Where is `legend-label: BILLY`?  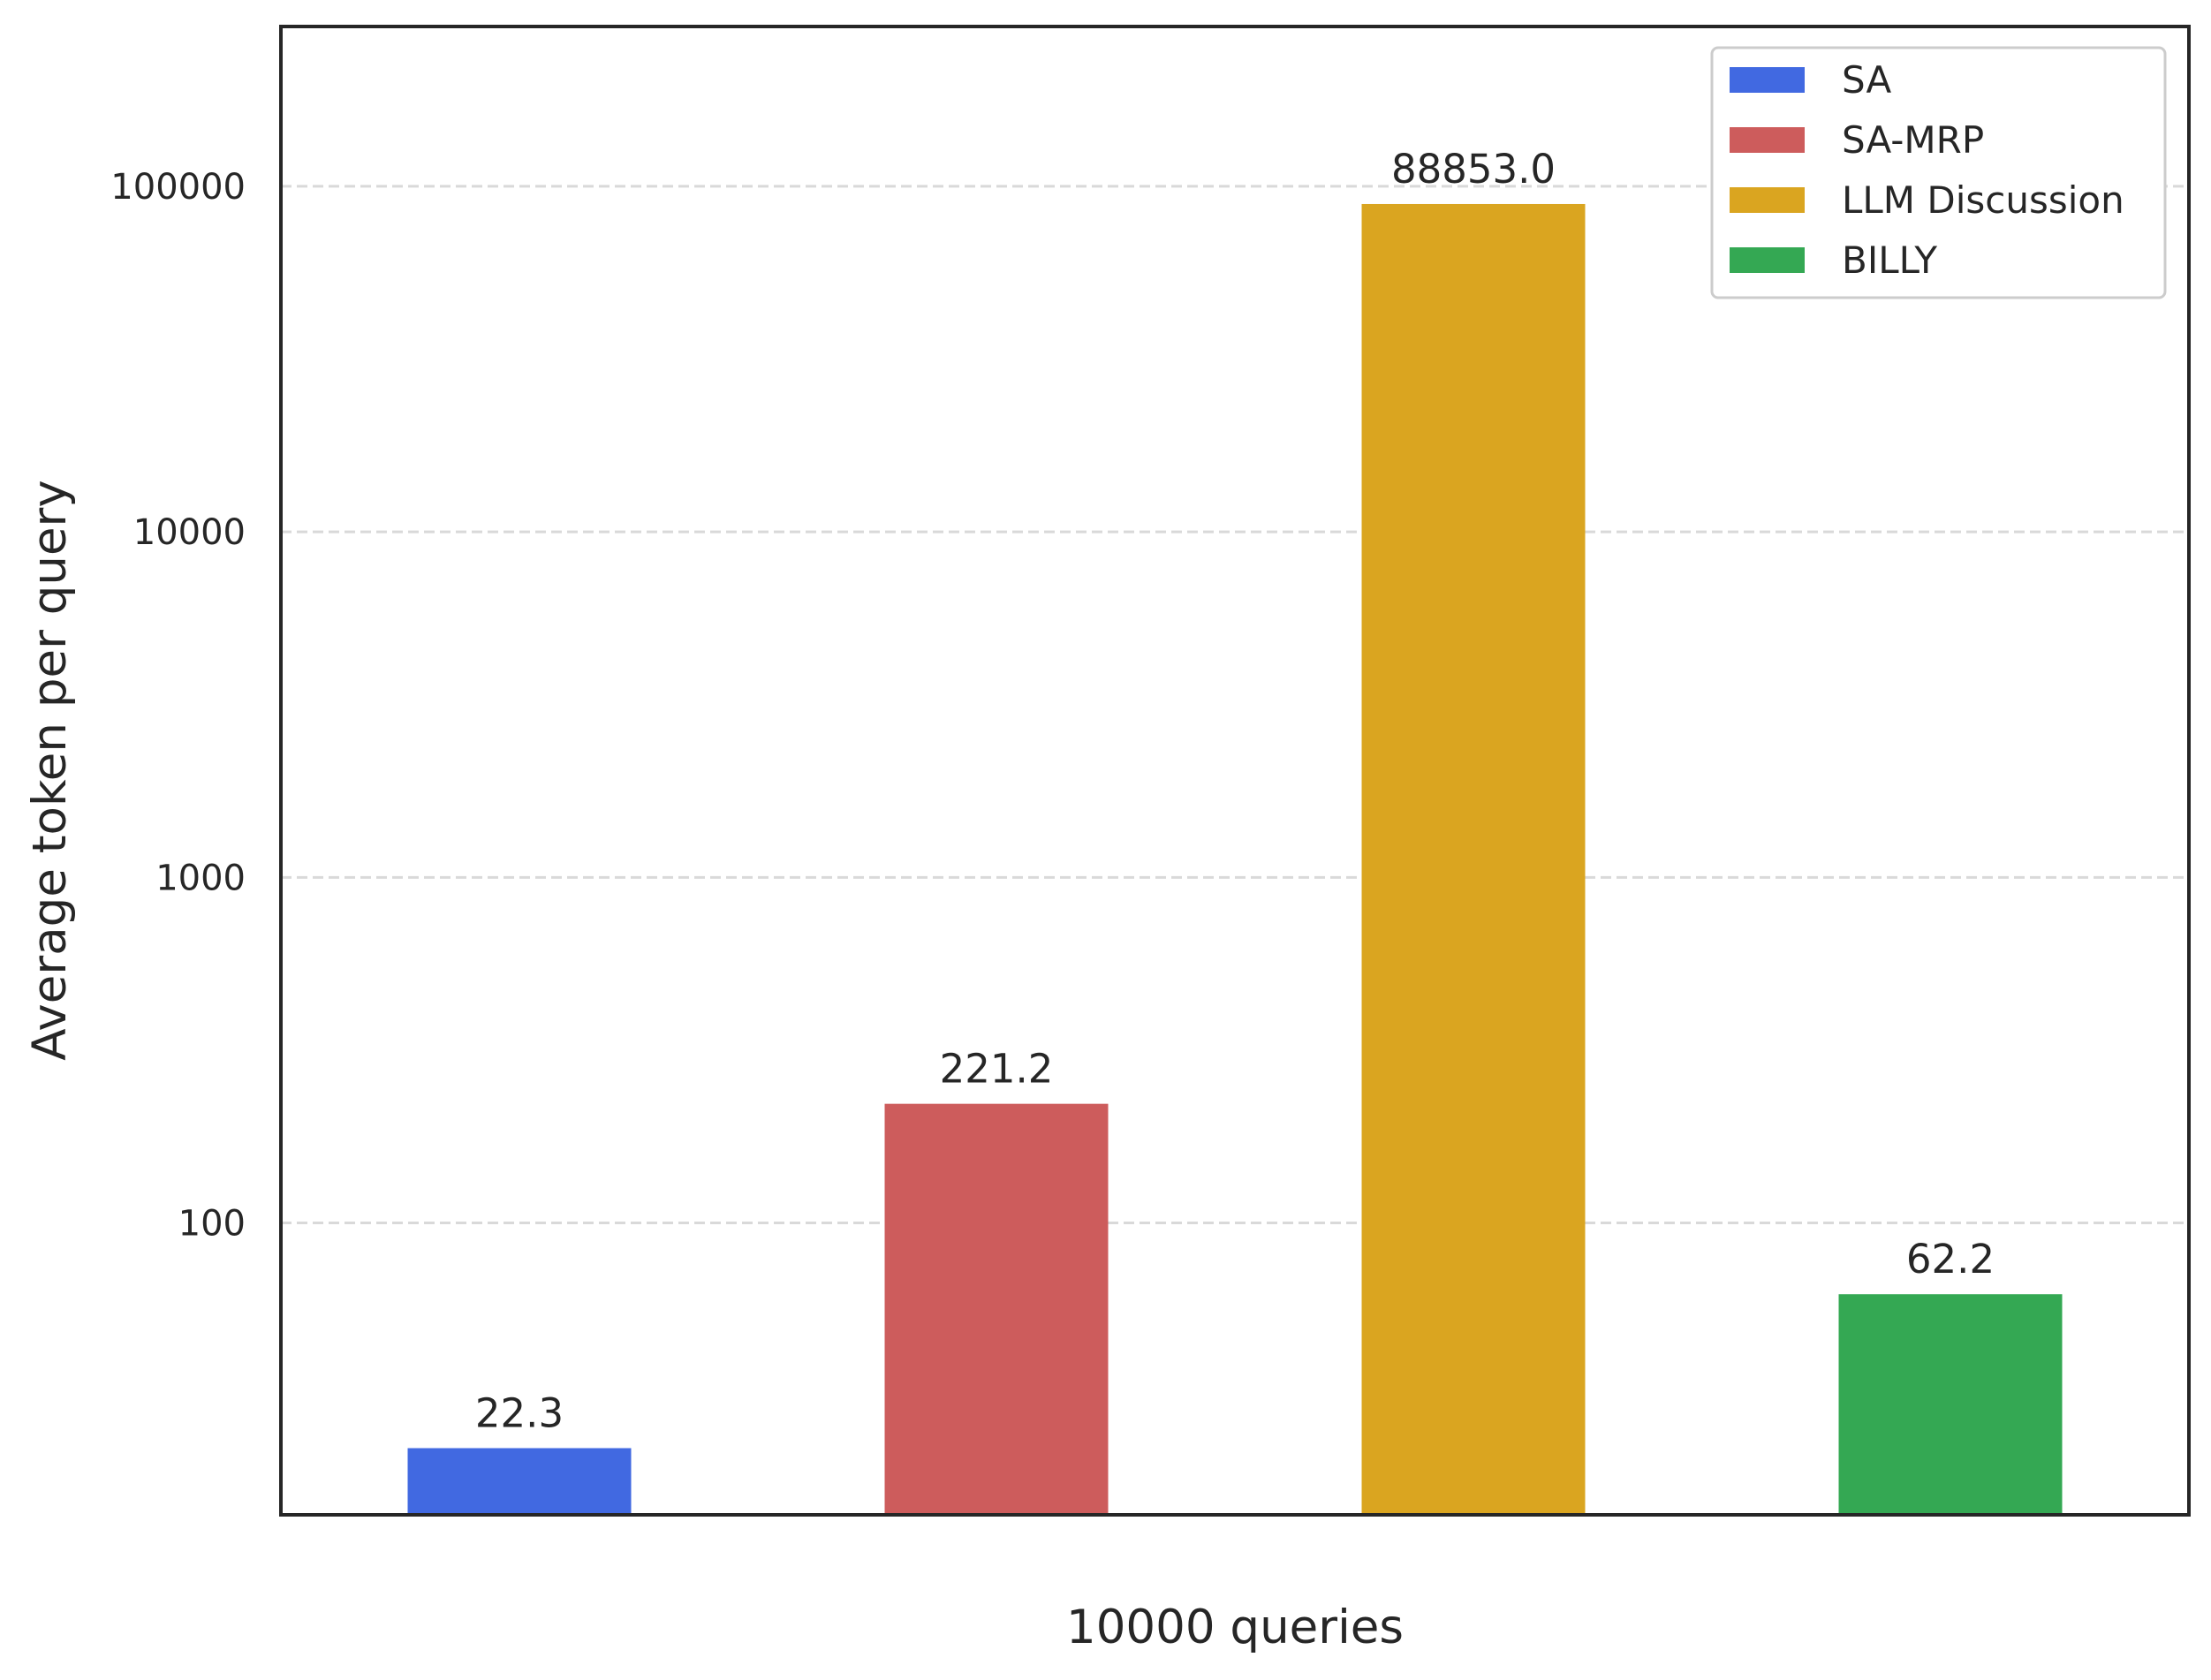 legend-label: BILLY is located at coordinates (1890, 260).